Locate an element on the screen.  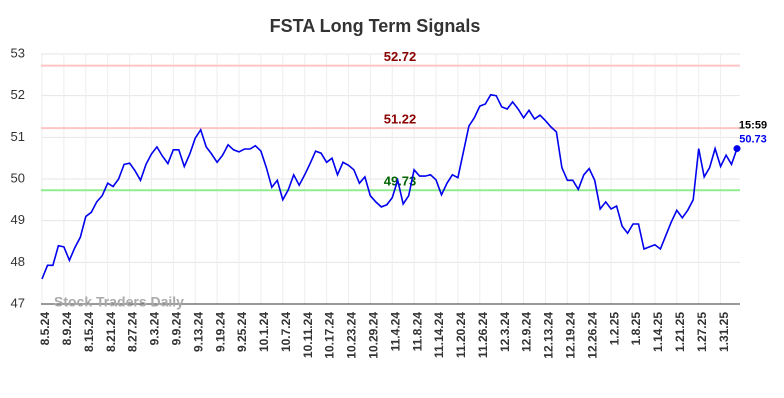
last-time: 15:59 is located at coordinates (753, 125).